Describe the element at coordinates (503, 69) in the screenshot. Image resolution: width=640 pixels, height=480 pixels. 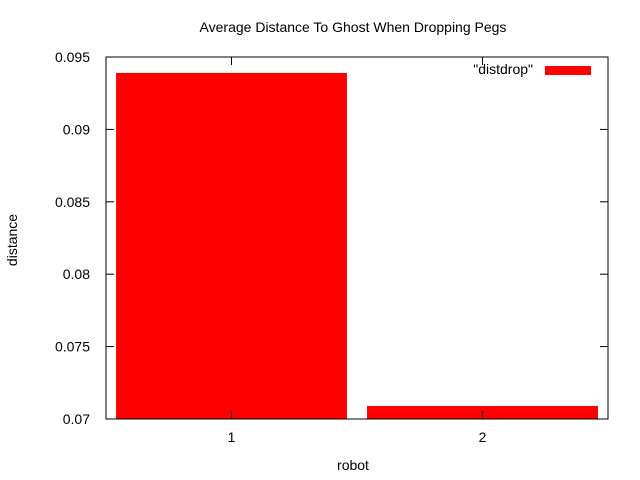
I see `legend-label: "distdrop"` at that location.